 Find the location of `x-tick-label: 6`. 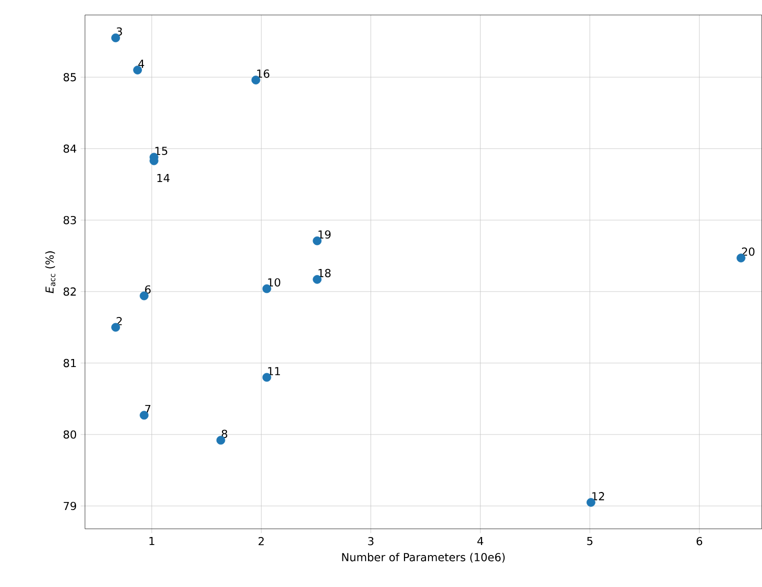

x-tick-label: 6 is located at coordinates (699, 541).